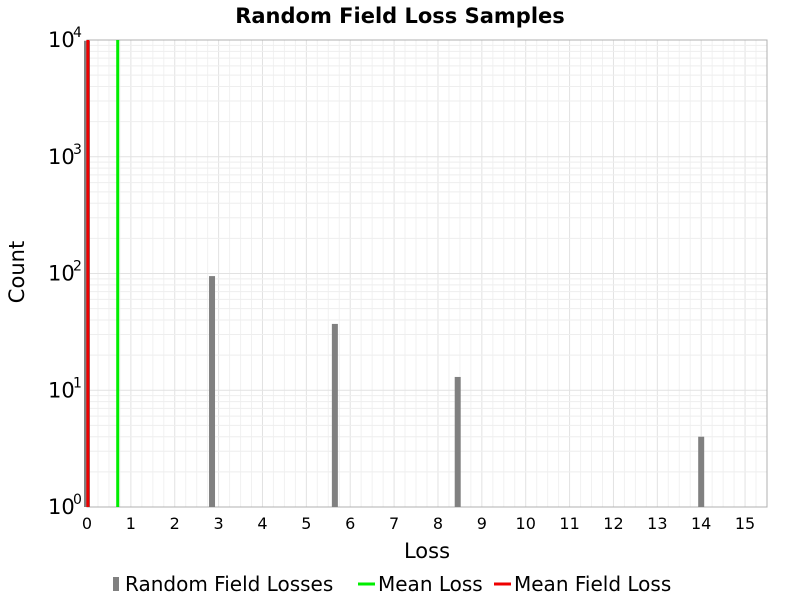  Describe the element at coordinates (745, 523) in the screenshot. I see `x-tick-label: 15` at that location.